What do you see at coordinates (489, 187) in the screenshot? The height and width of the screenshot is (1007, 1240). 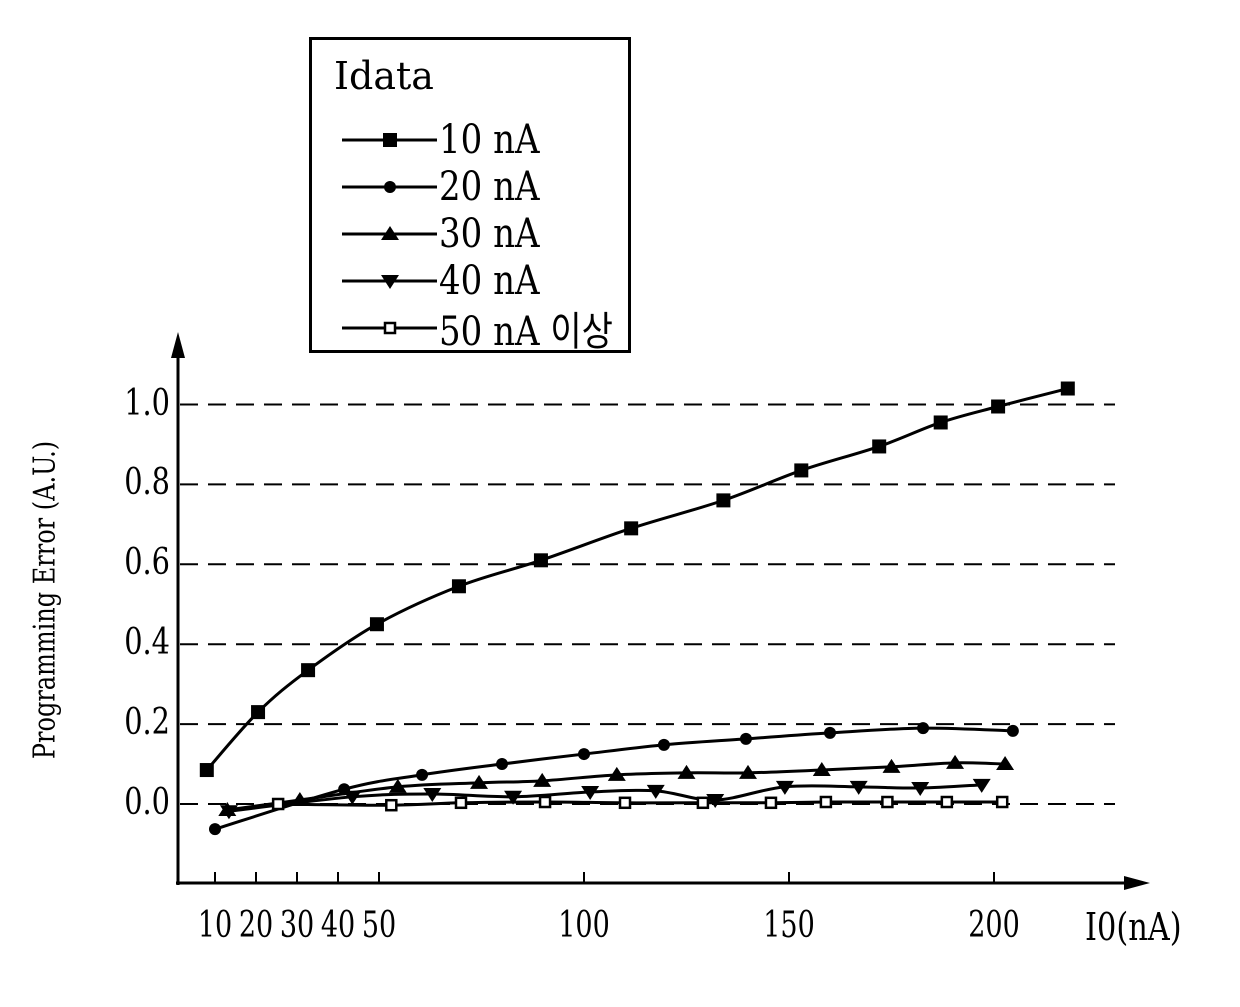 I see `legend-label: 20 nA` at bounding box center [489, 187].